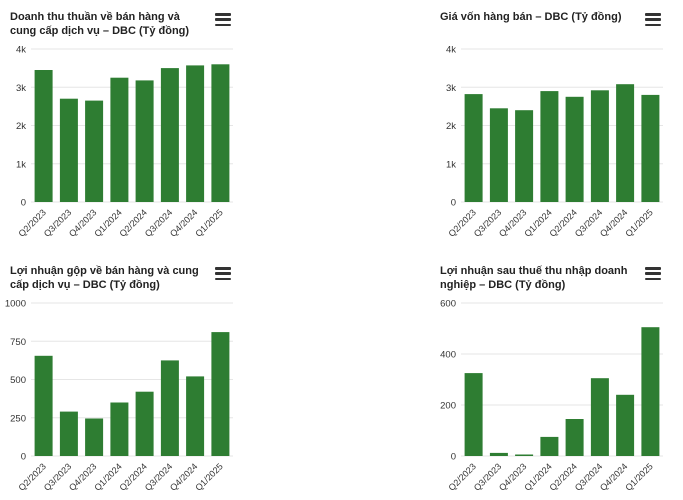 This screenshot has height=500, width=683. Describe the element at coordinates (448, 355) in the screenshot. I see `y-tick-label: 400` at that location.